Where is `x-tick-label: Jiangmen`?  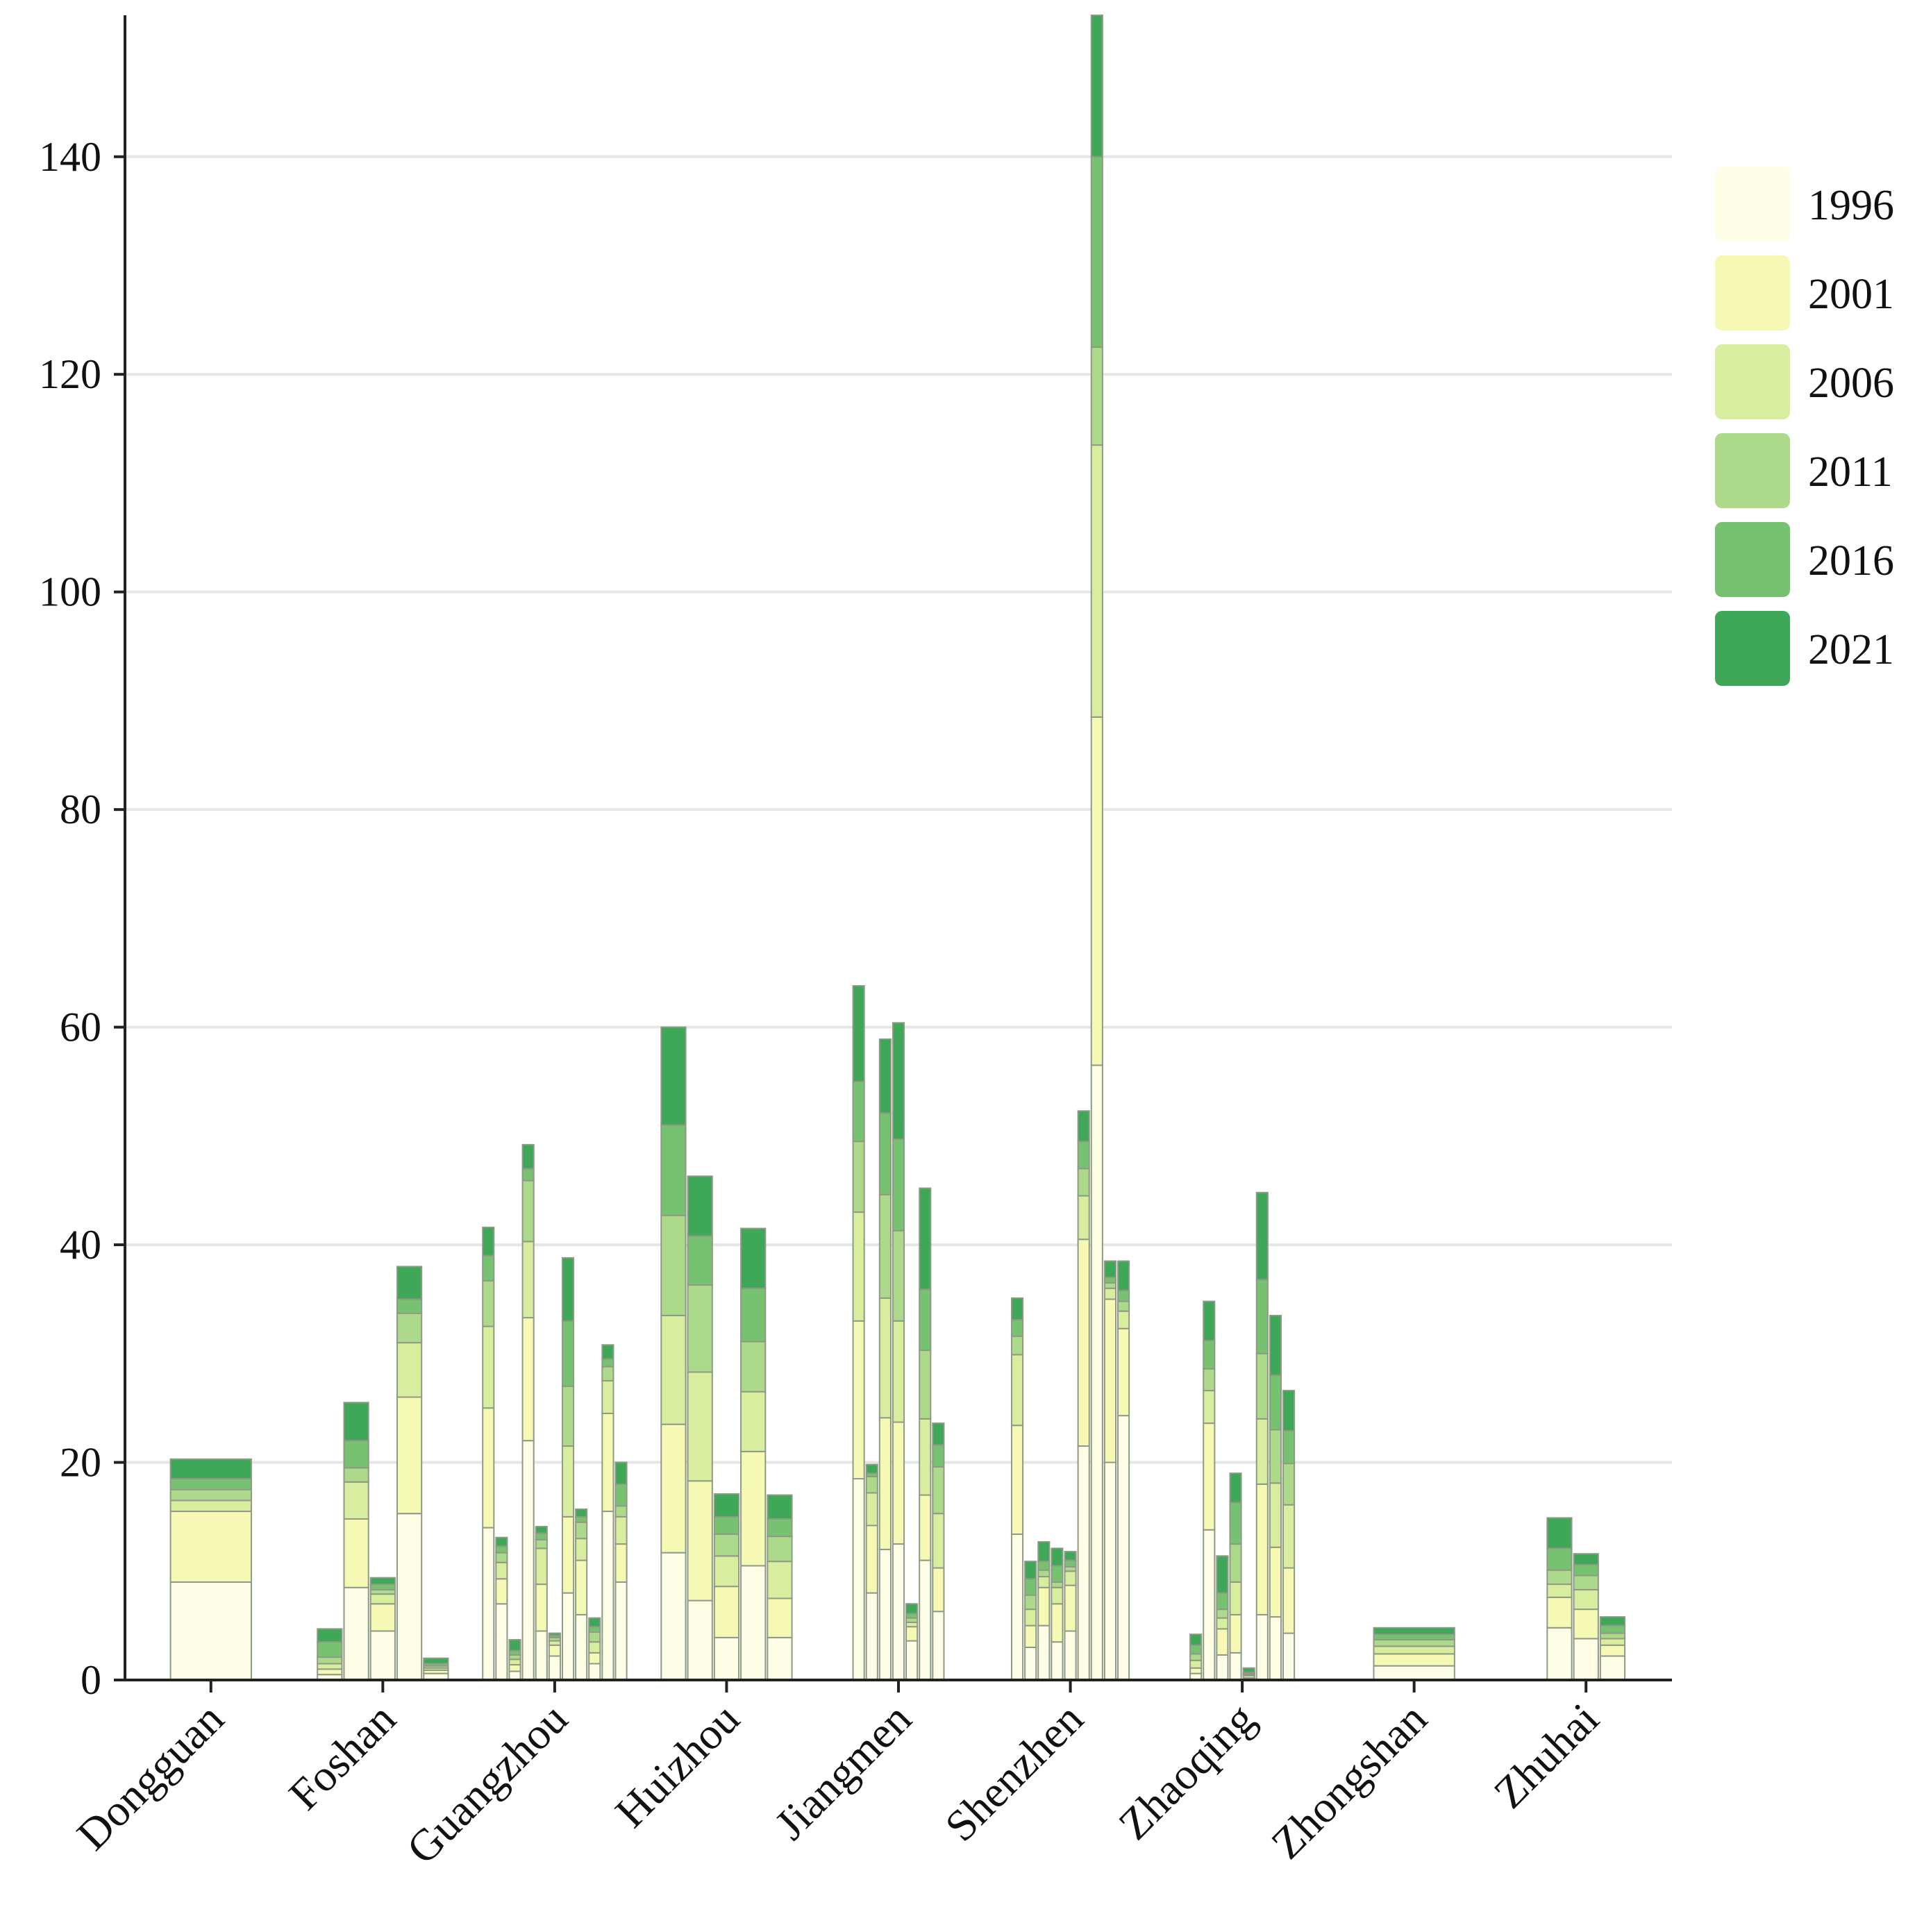 x-tick-label: Jiangmen is located at coordinates (843, 1772).